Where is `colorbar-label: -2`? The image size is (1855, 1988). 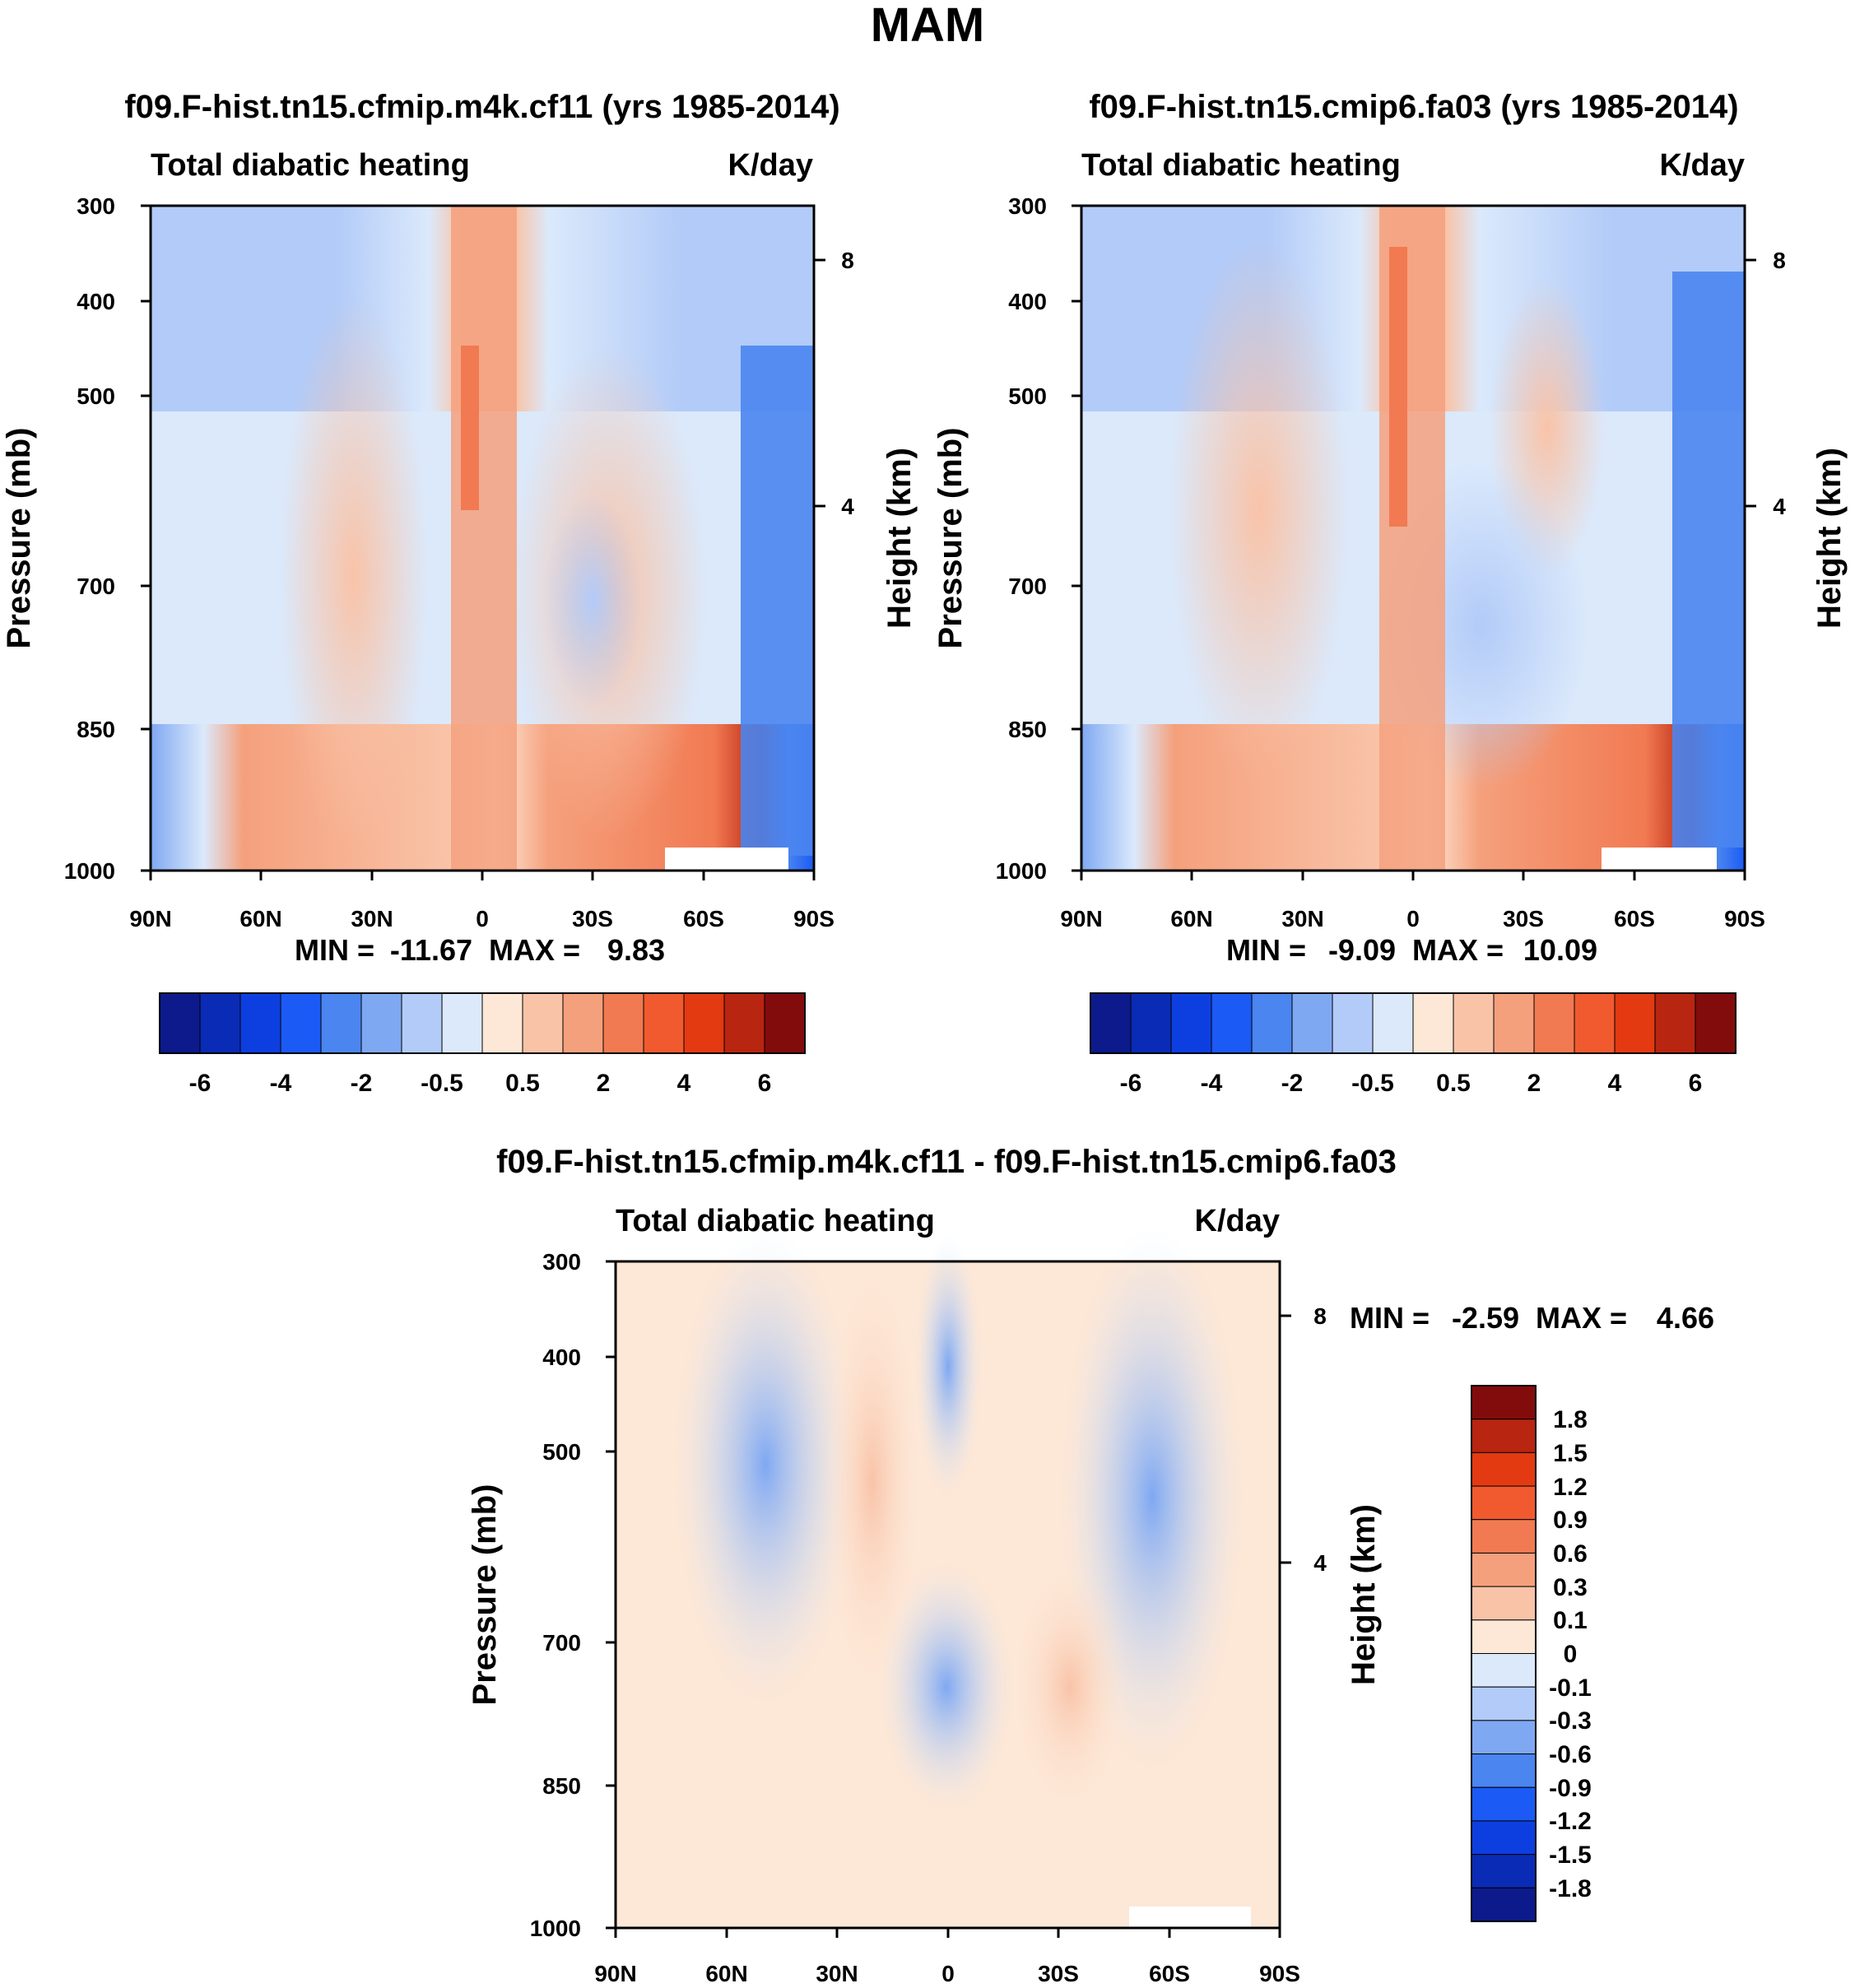 colorbar-label: -2 is located at coordinates (1292, 1083).